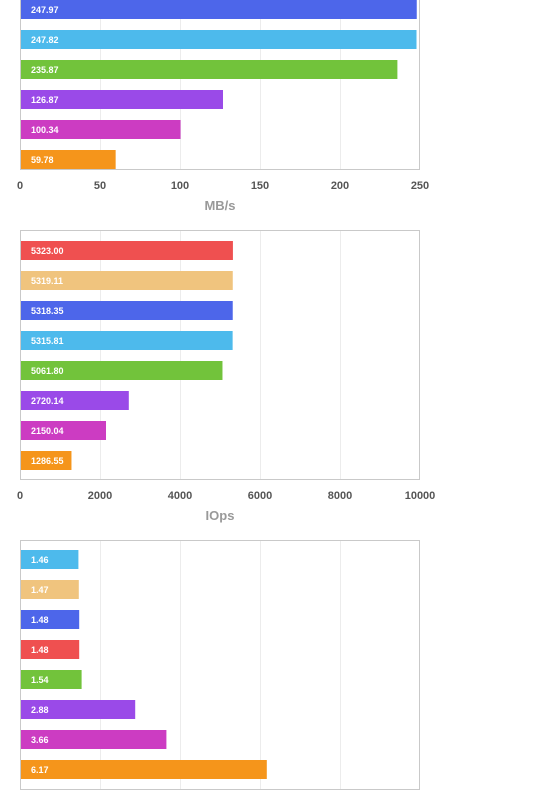 This screenshot has height=800, width=560. What do you see at coordinates (180, 186) in the screenshot?
I see `chart-1-tick-label-3: 100` at bounding box center [180, 186].